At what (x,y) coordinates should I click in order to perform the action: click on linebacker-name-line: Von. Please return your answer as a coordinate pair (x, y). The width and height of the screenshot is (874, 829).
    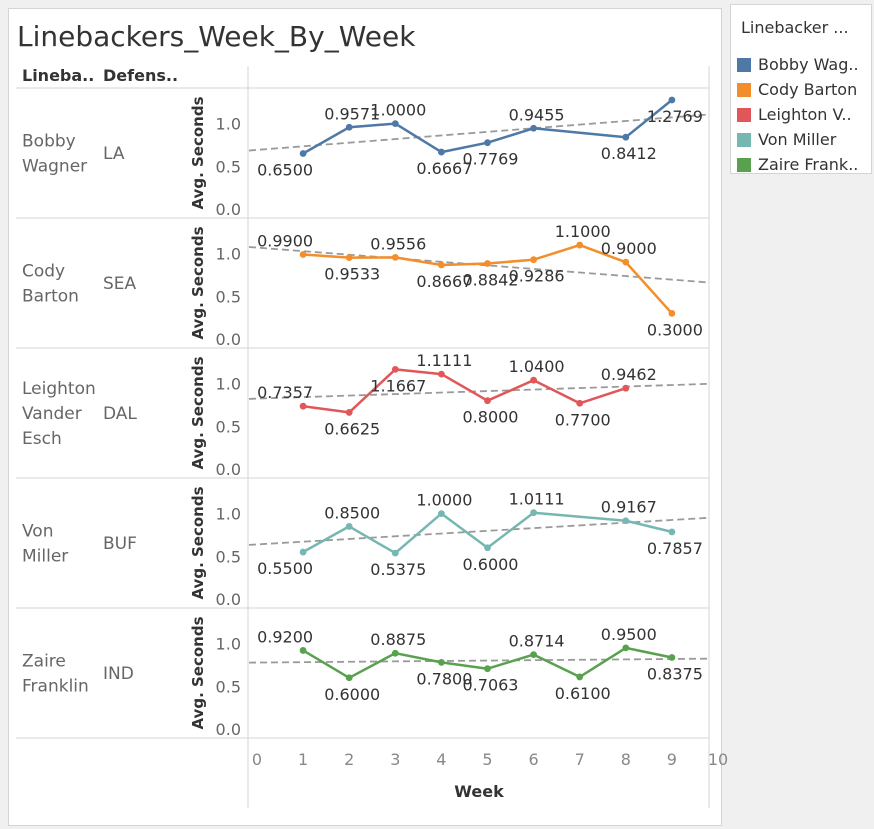
    Looking at the image, I should click on (38, 532).